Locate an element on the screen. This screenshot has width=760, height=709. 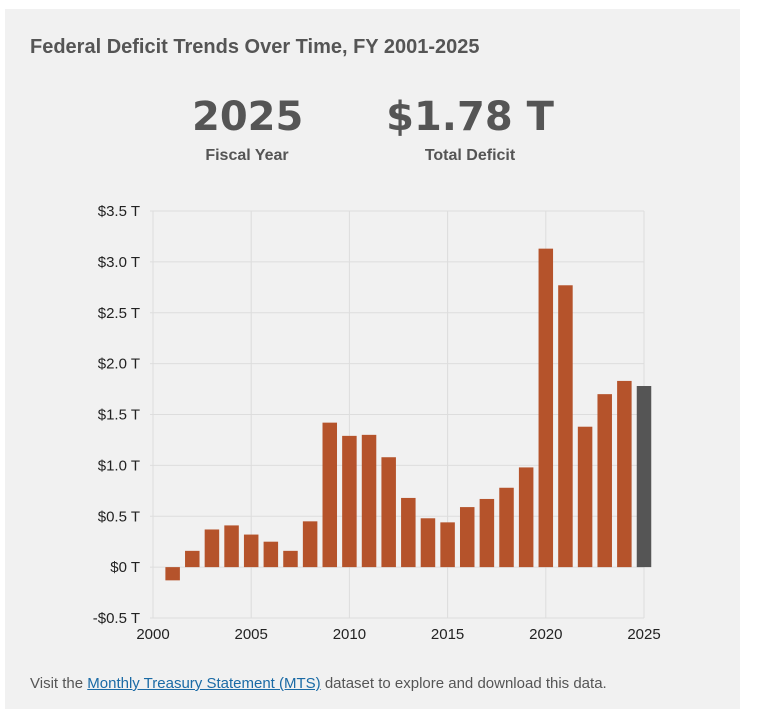
fiscal-year-label: Fiscal Year is located at coordinates (247, 155).